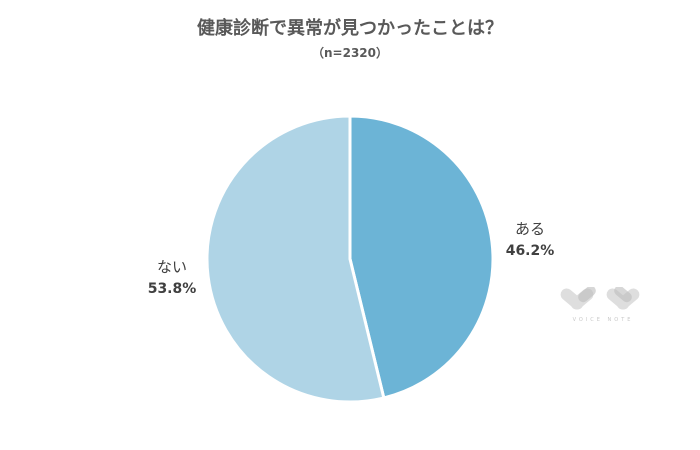 This screenshot has height=450, width=700. I want to click on logo-mark-icon, so click(600, 297).